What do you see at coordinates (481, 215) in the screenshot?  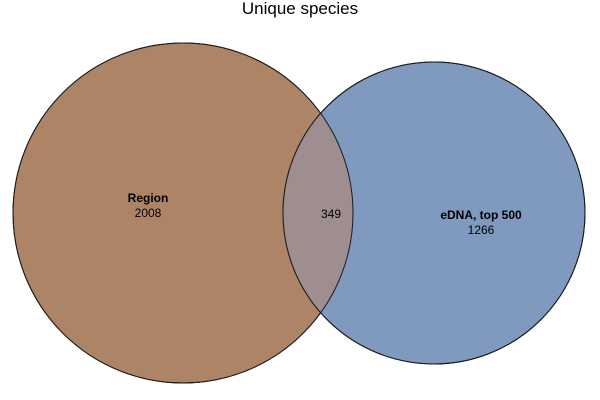 I see `edna-set-label: eDNA, top 500` at bounding box center [481, 215].